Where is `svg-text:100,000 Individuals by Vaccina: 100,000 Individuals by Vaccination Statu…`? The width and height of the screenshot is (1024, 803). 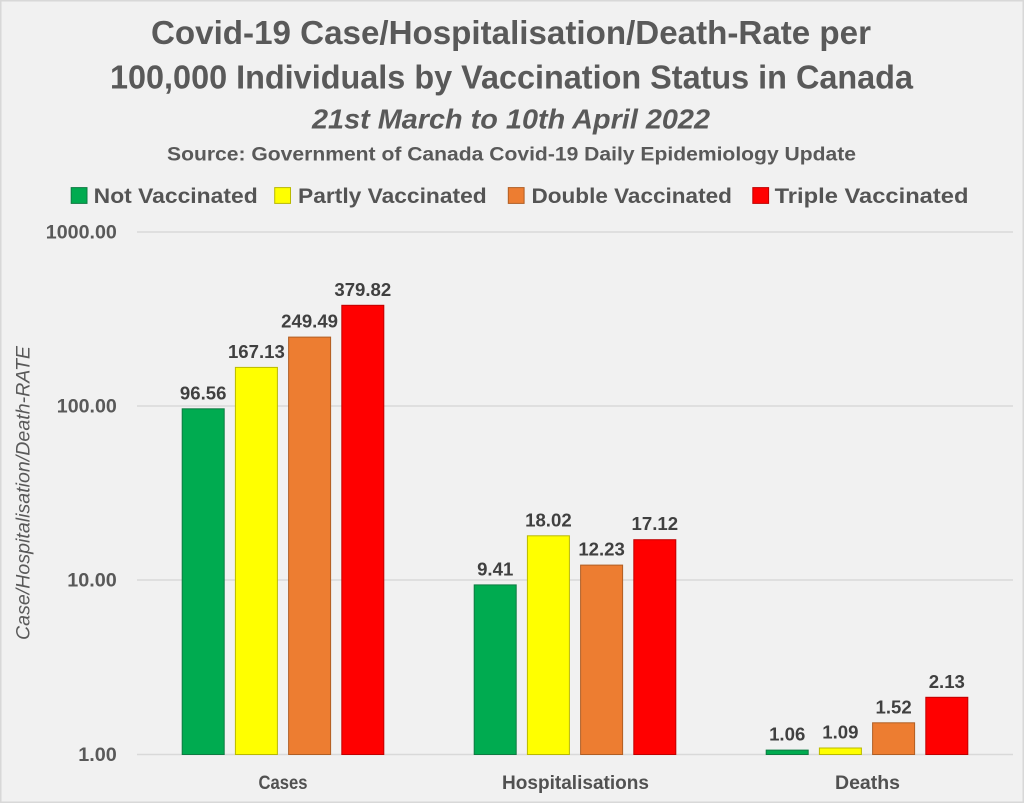 svg-text:100,000 Individuals by Vaccina: 100,000 Individuals by Vaccination Statu… is located at coordinates (511, 77).